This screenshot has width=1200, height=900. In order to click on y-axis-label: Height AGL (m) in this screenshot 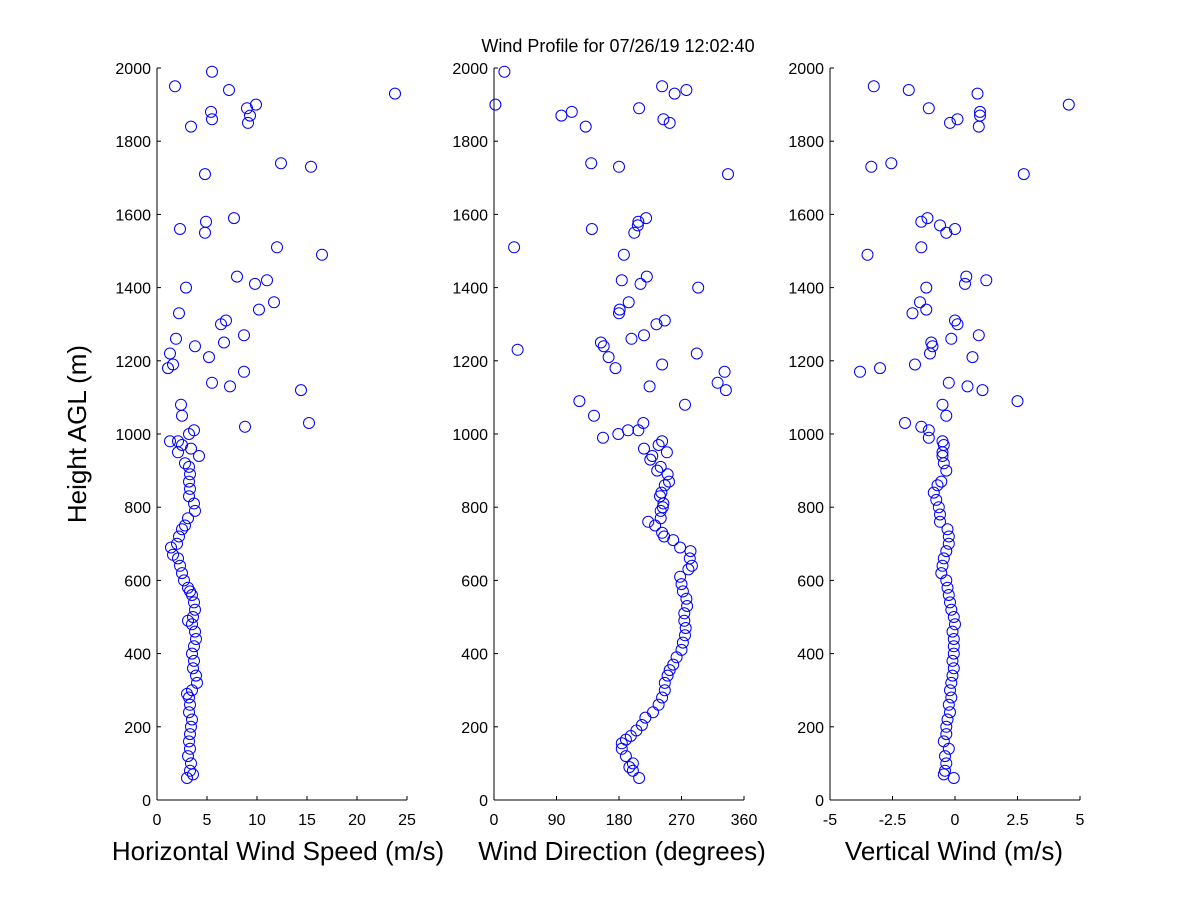, I will do `click(77, 434)`.